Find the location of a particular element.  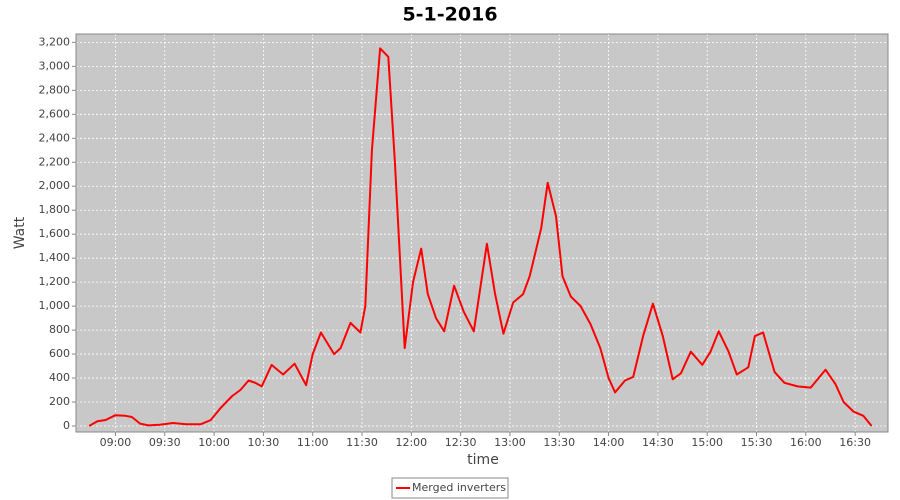

y-tick-label: 1,200 is located at coordinates (55, 281).